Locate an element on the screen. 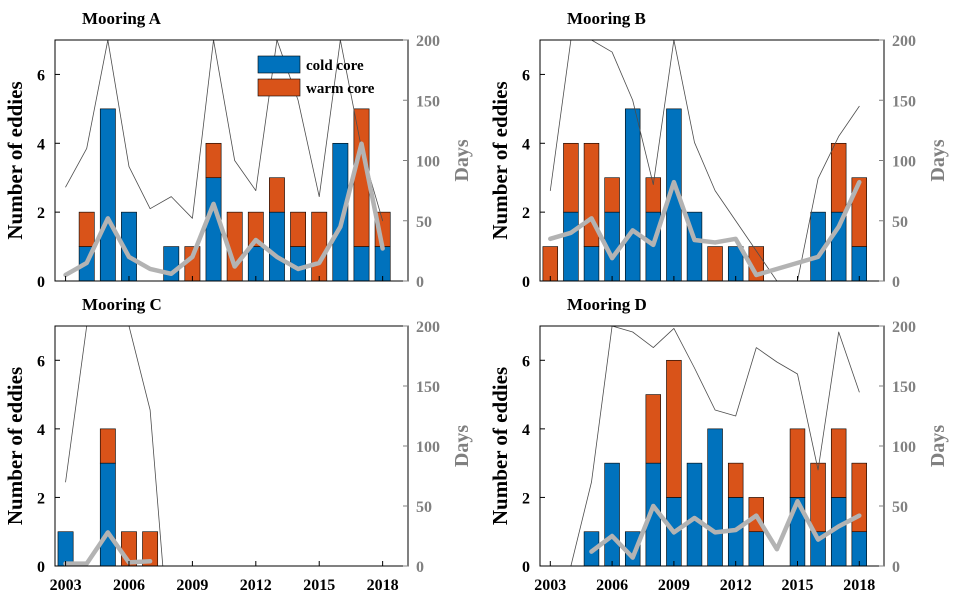 Image resolution: width=957 pixels, height=597 pixels. bar-cold-2007 is located at coordinates (632, 195).